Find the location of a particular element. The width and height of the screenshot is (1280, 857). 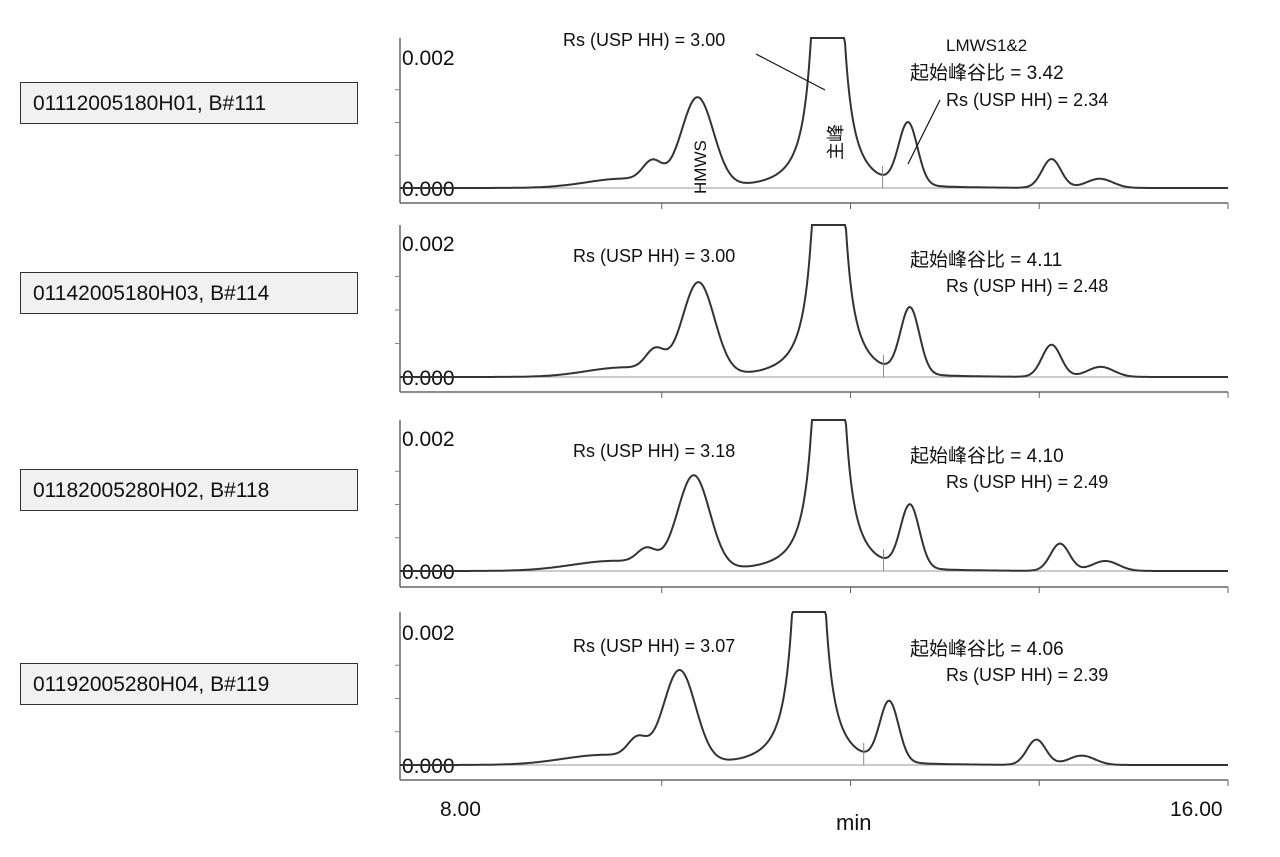

pv-ratio-4: 起始峰谷比 = 4.06 is located at coordinates (987, 649).